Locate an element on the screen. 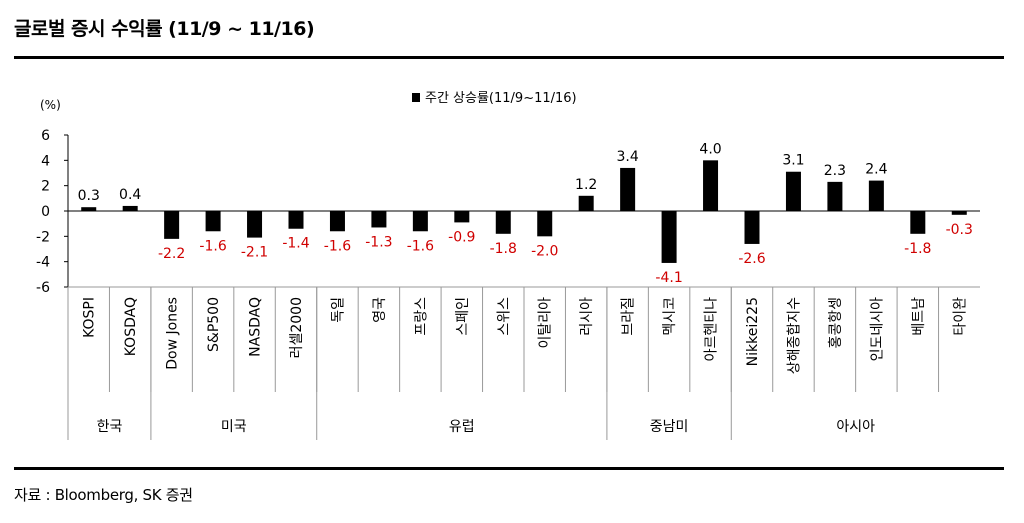 This screenshot has height=523, width=1024. legend-swatch is located at coordinates (416, 97).